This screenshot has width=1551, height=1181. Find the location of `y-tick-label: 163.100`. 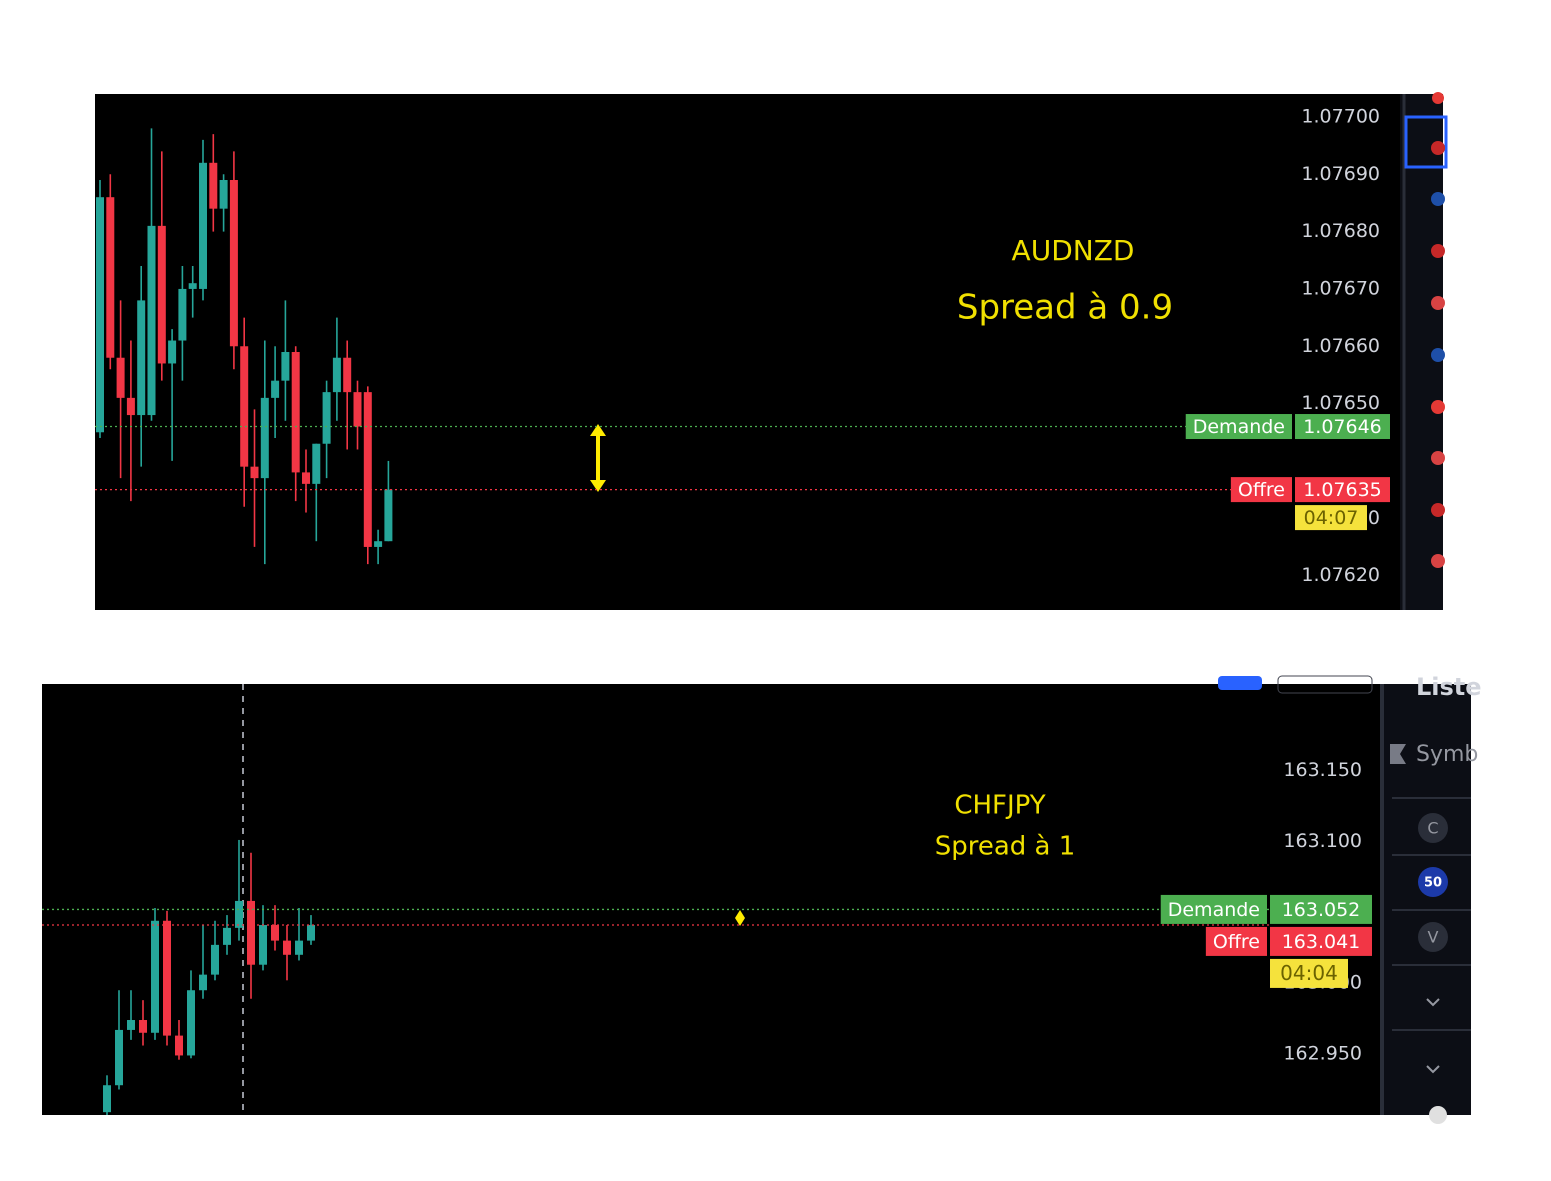

y-tick-label: 163.100 is located at coordinates (1322, 841).